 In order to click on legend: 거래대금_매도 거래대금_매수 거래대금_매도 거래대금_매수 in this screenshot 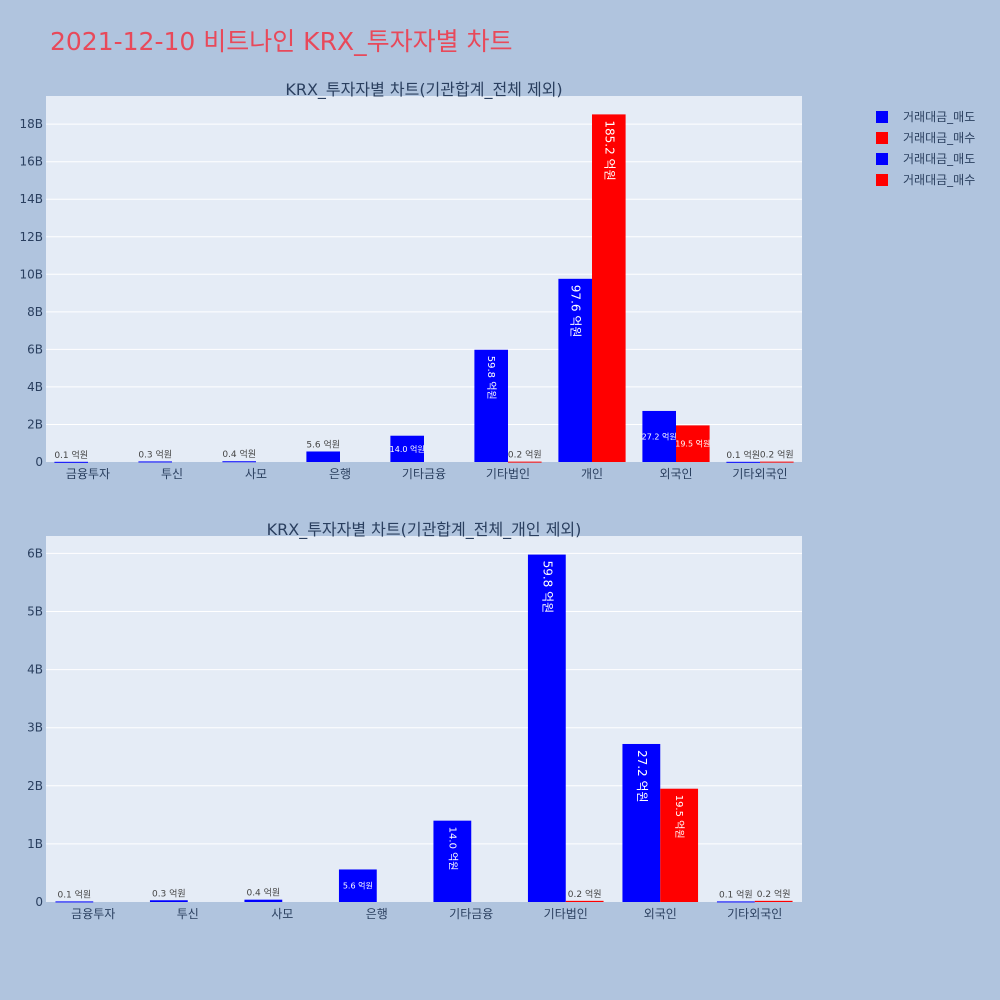, I will do `click(925, 148)`.